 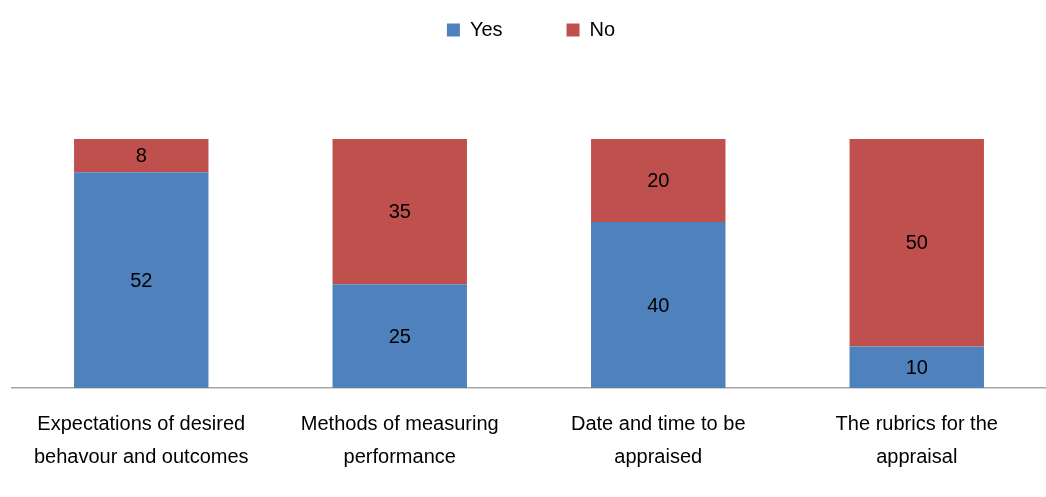 What do you see at coordinates (486, 28) in the screenshot?
I see `legend-label: Yes` at bounding box center [486, 28].